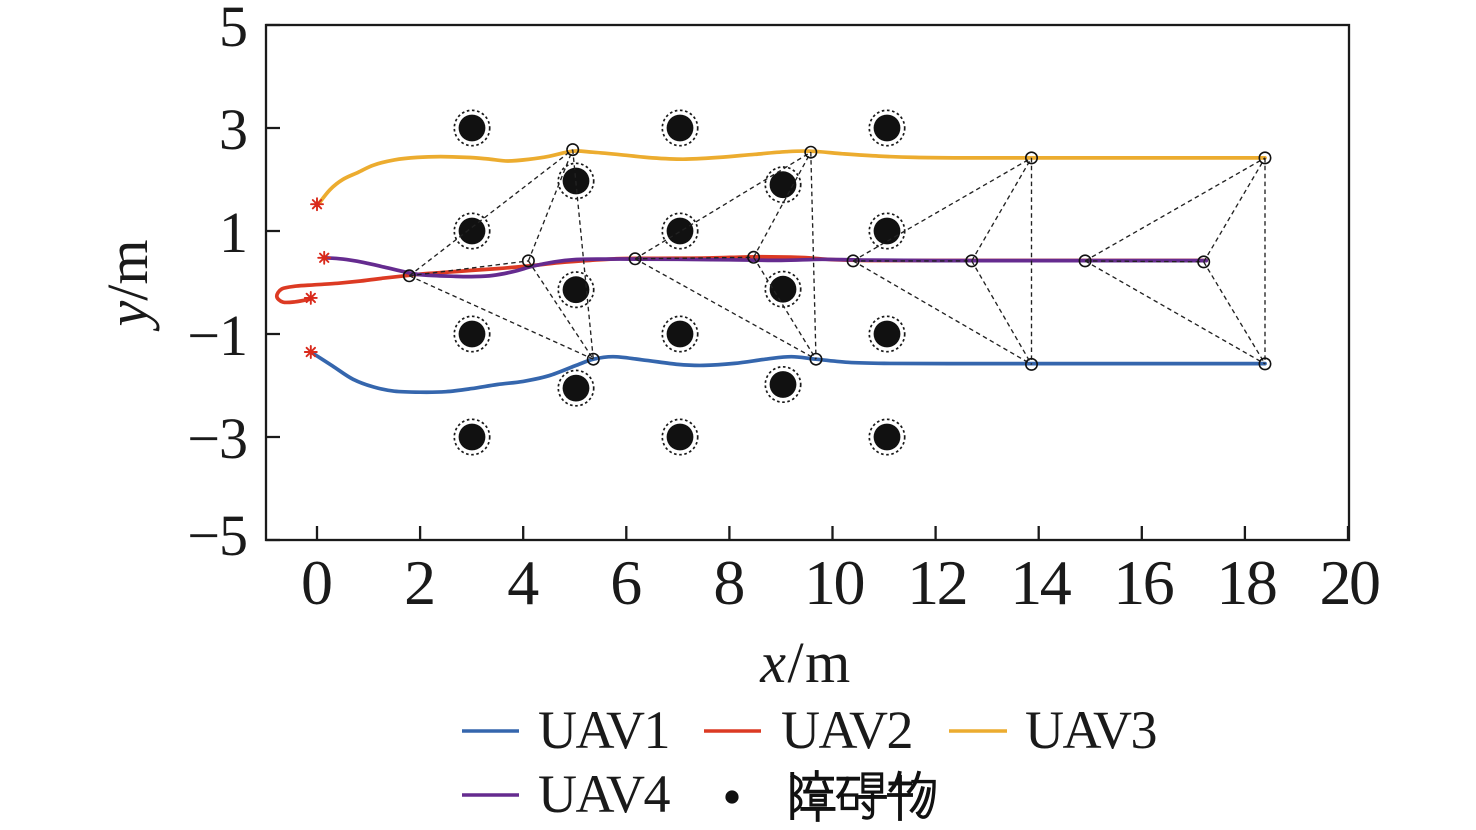 The width and height of the screenshot is (1476, 830). I want to click on svg-text: −3, so click(217, 438).